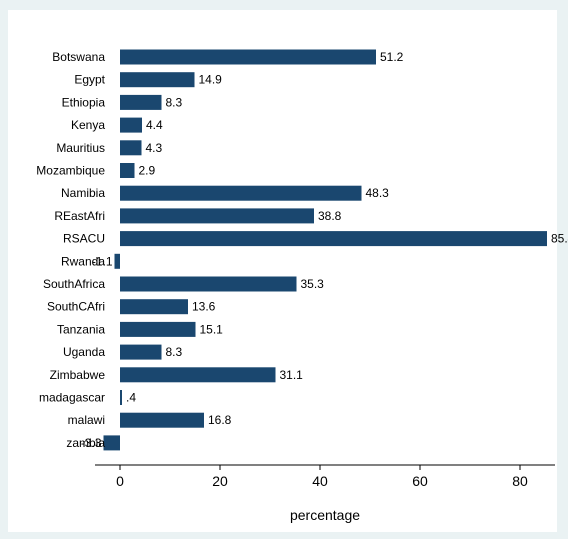  Describe the element at coordinates (154, 148) in the screenshot. I see `value-label: 4.3` at that location.